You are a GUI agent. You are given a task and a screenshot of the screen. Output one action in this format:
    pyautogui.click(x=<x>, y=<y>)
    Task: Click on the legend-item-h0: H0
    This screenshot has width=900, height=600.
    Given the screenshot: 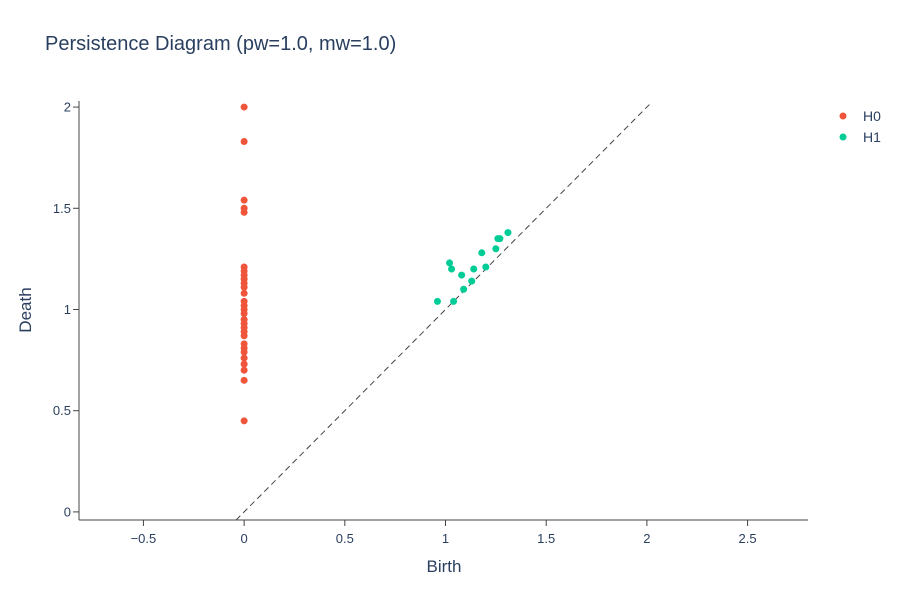 What is the action you would take?
    pyautogui.click(x=860, y=116)
    